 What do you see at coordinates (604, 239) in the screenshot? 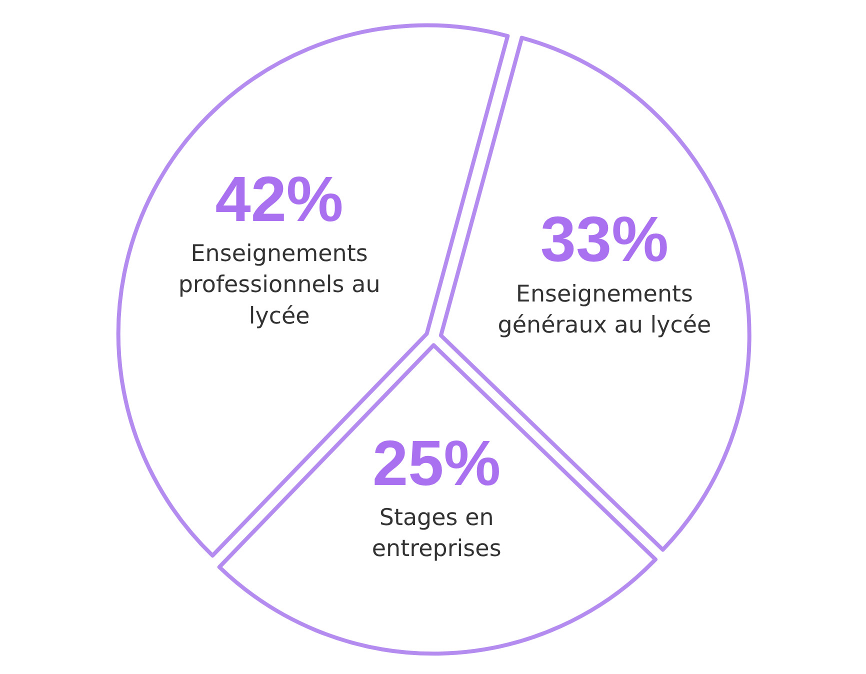
I see `data-label: 33%` at bounding box center [604, 239].